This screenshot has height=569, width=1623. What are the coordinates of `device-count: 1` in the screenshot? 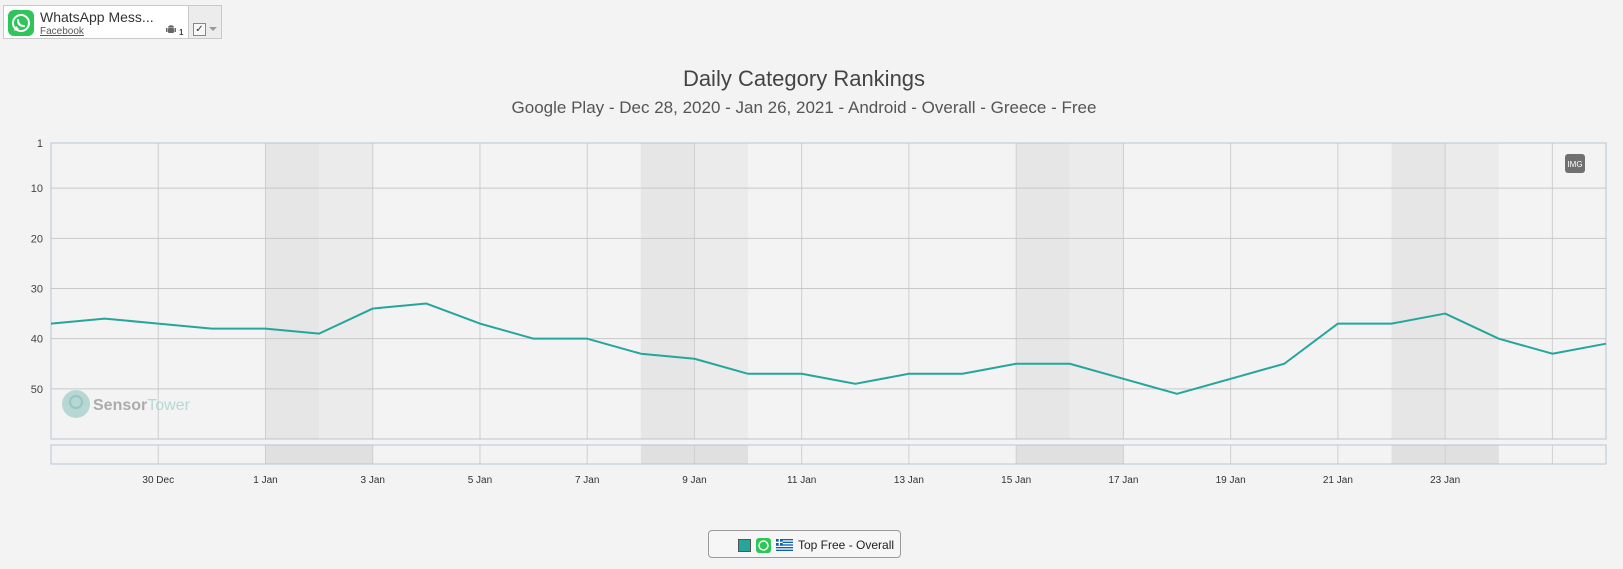 It's located at (181, 32).